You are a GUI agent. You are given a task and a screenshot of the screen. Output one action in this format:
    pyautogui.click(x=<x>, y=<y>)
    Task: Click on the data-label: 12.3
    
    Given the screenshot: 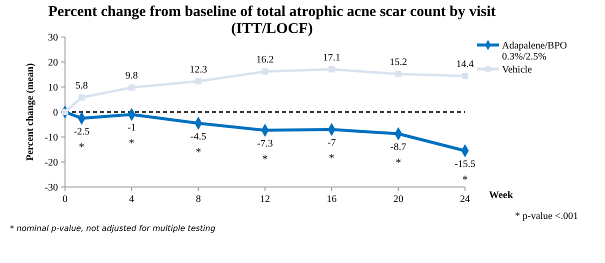 What is the action you would take?
    pyautogui.click(x=199, y=70)
    